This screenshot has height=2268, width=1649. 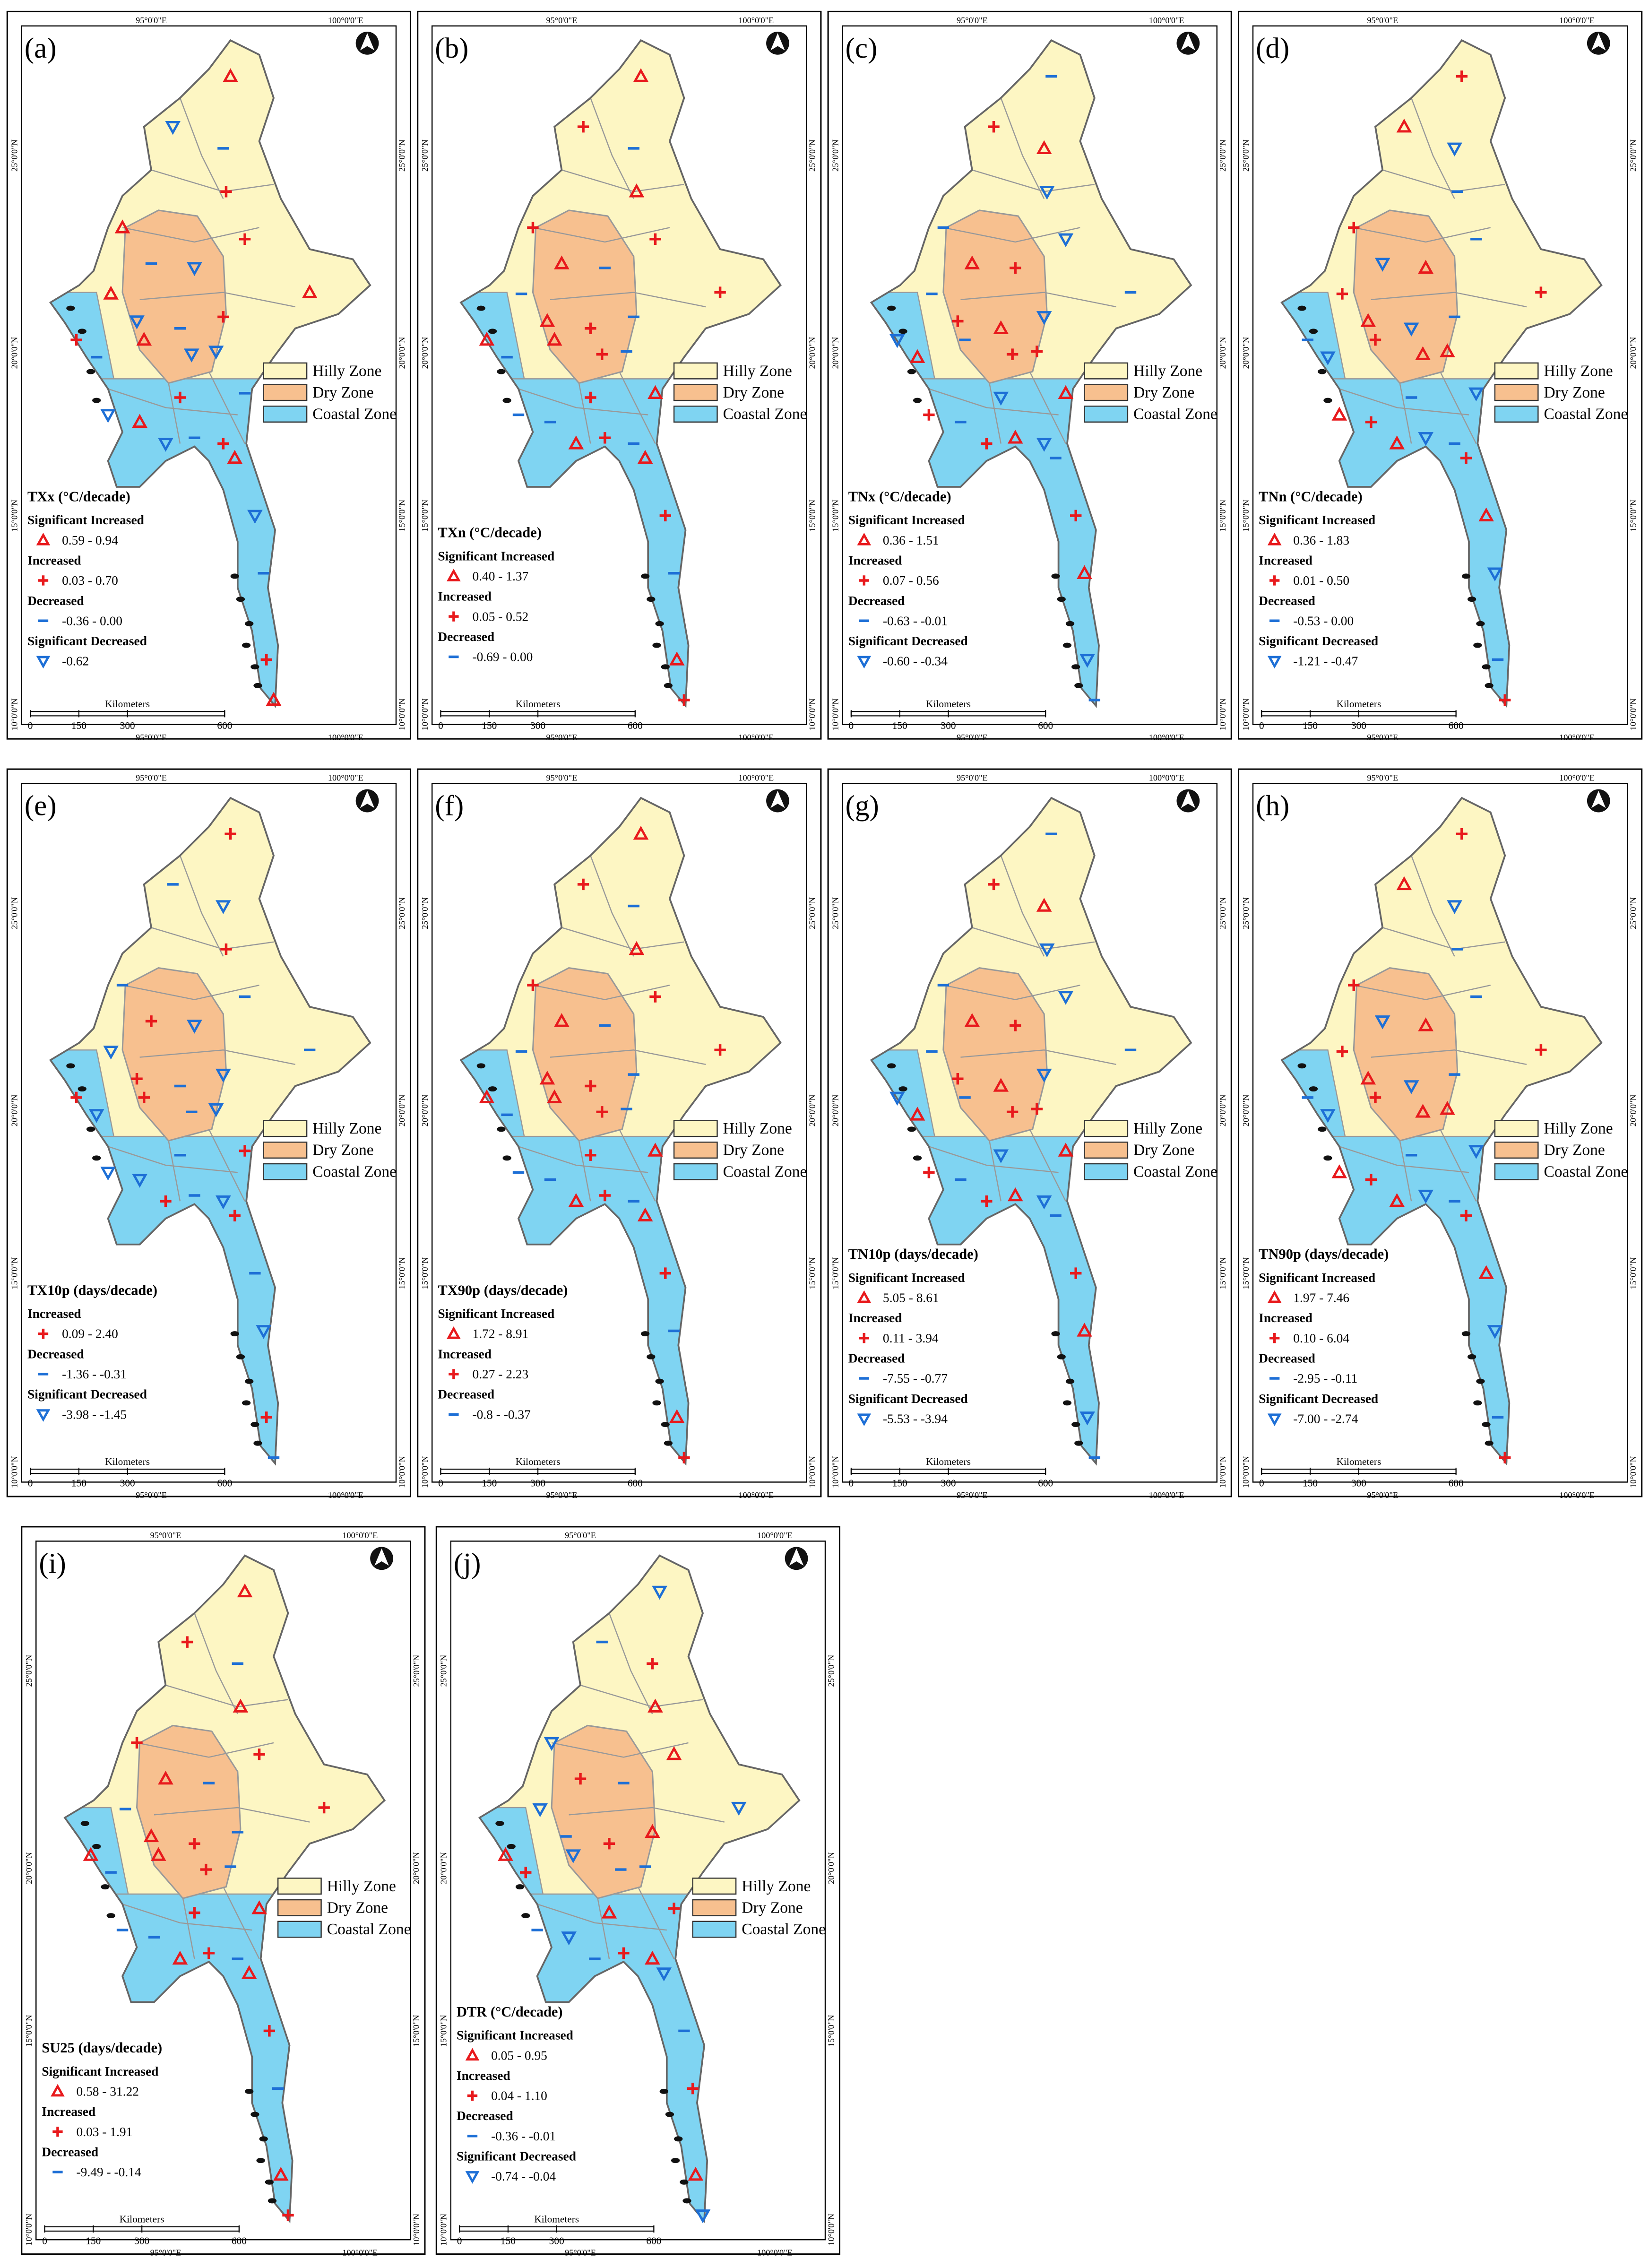 What do you see at coordinates (41, 806) in the screenshot?
I see `panel-label: (e)` at bounding box center [41, 806].